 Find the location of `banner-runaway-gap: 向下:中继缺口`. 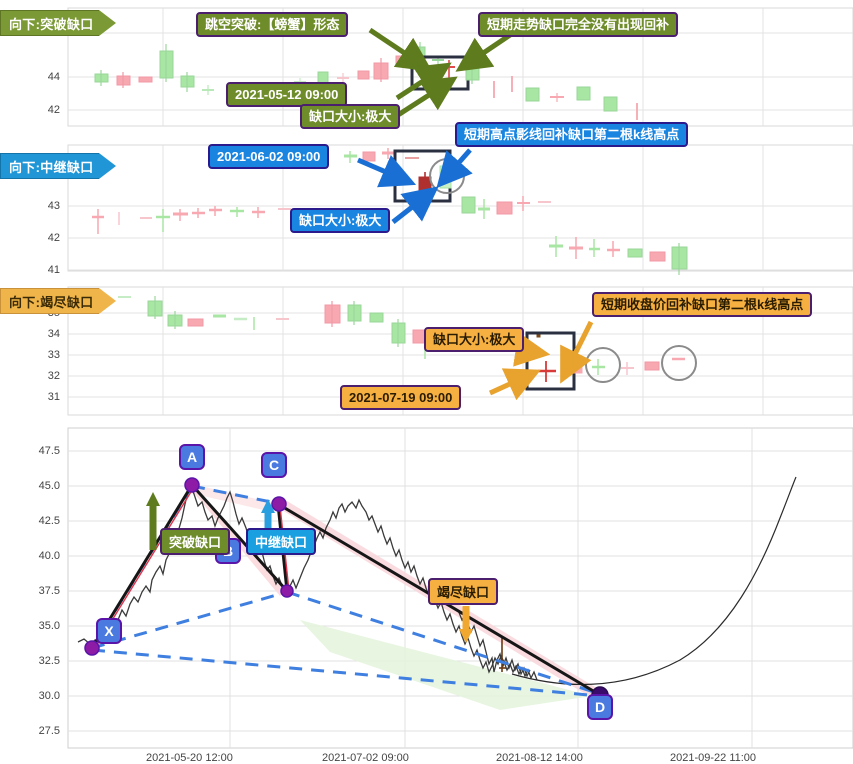

banner-runaway-gap: 向下:中继缺口 is located at coordinates (58, 166).